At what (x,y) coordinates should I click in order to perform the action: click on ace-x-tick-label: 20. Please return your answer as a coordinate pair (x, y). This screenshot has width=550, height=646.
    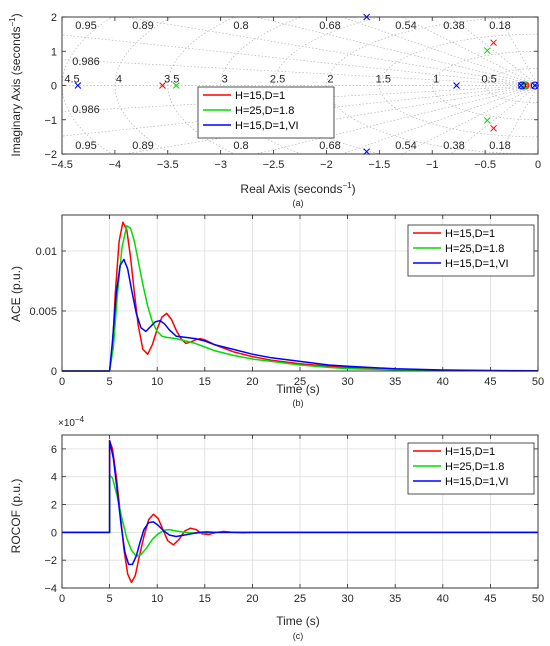
    Looking at the image, I should click on (252, 382).